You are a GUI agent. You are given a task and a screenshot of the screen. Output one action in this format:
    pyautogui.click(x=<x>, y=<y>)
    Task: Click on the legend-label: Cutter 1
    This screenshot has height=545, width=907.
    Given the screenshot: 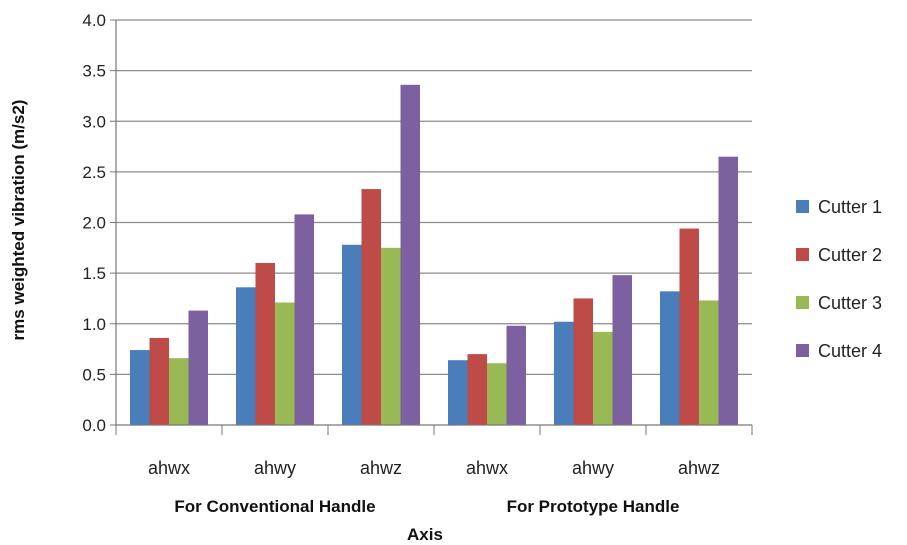 What is the action you would take?
    pyautogui.click(x=850, y=207)
    